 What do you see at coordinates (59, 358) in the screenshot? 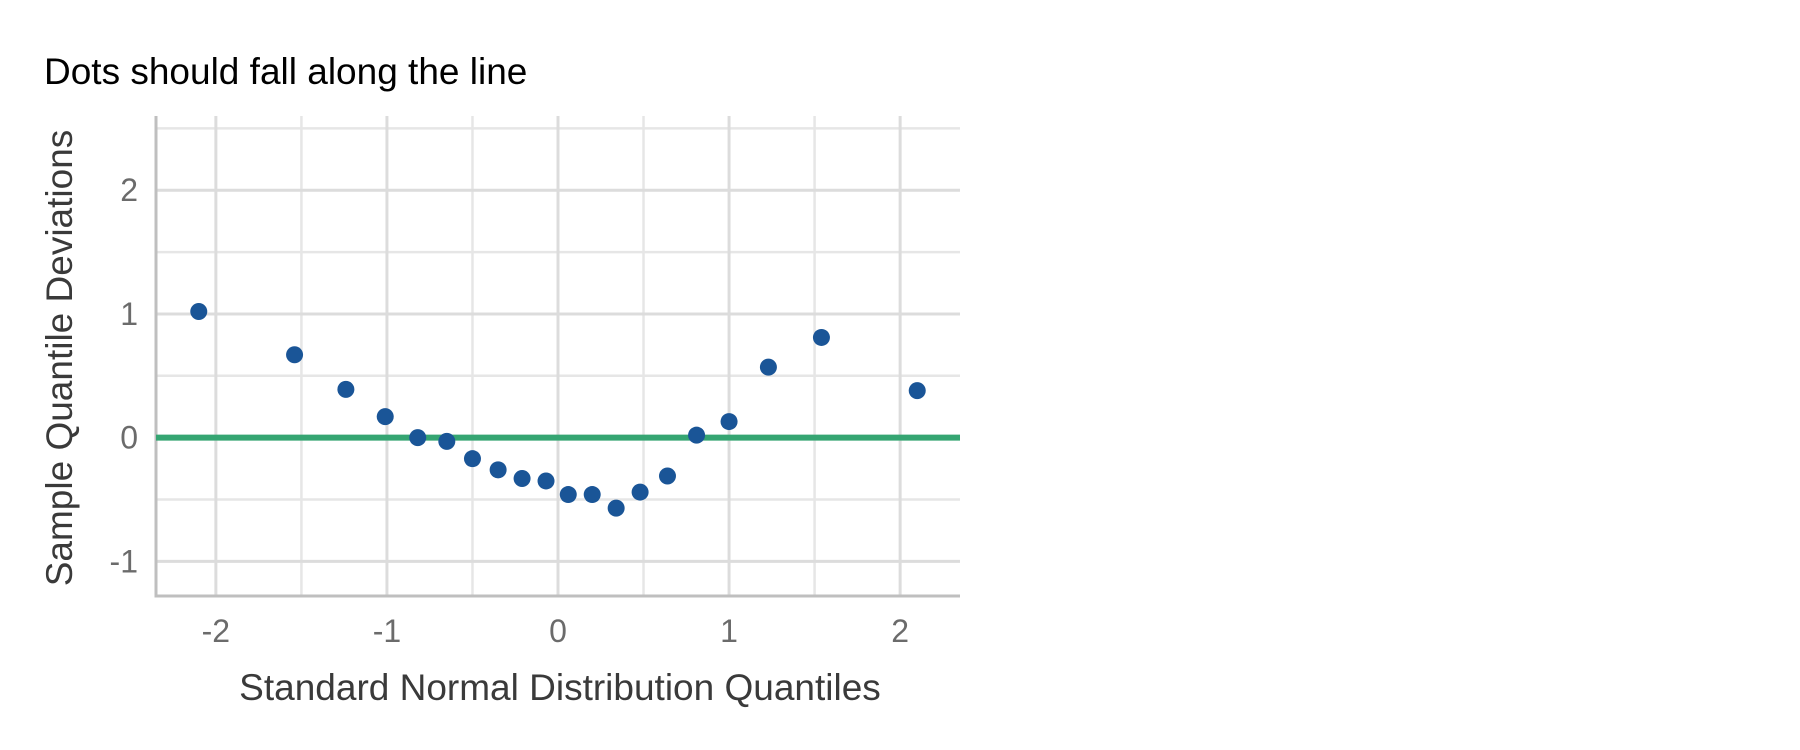
I see `y-axis-title: Sample Quantile Deviations` at bounding box center [59, 358].